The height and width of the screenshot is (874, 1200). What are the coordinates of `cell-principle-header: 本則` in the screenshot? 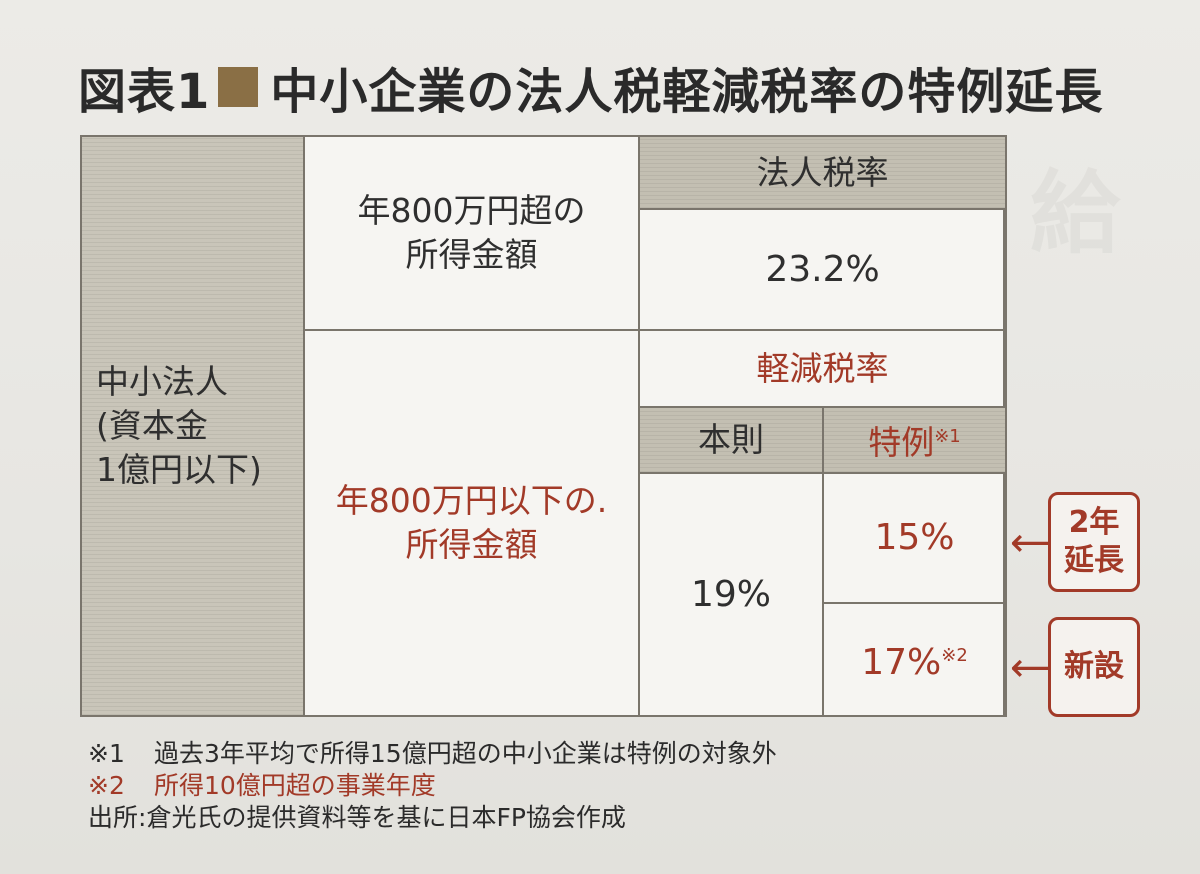 It's located at (731, 440).